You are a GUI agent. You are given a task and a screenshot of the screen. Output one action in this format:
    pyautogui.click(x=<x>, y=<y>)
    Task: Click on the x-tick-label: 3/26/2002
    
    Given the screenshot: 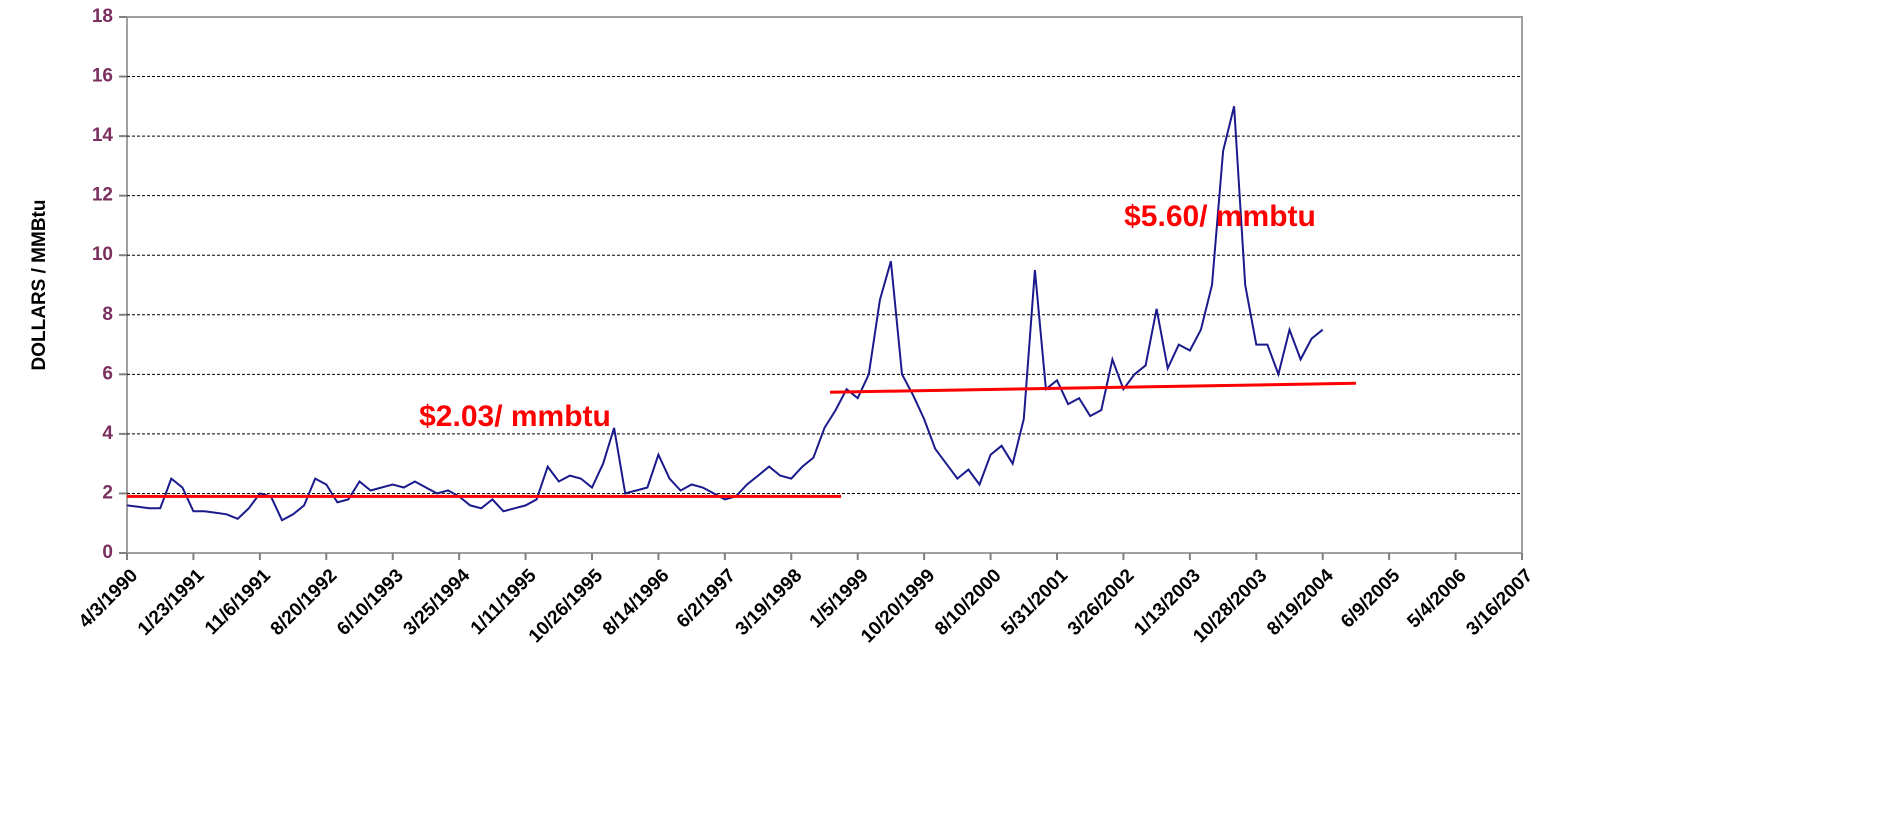 What is the action you would take?
    pyautogui.click(x=1101, y=602)
    